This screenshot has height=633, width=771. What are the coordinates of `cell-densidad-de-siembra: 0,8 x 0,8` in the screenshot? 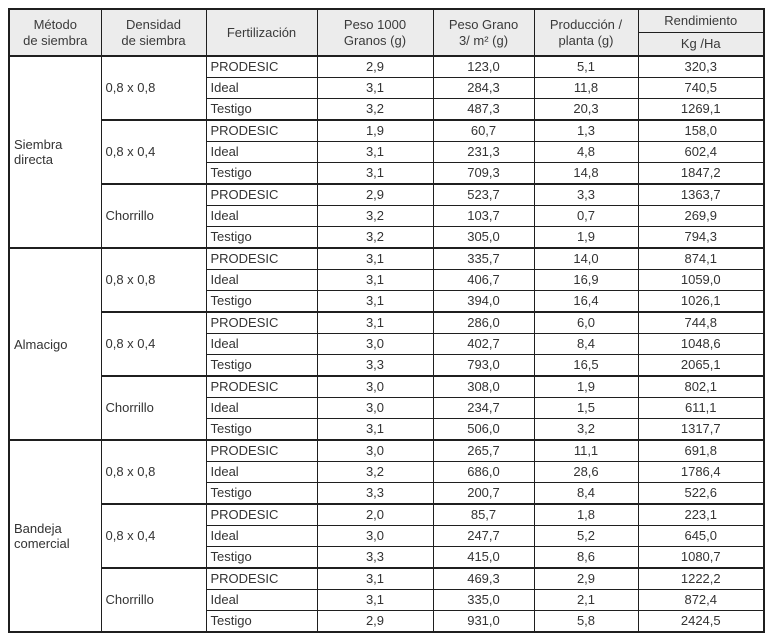 It's located at (153, 472).